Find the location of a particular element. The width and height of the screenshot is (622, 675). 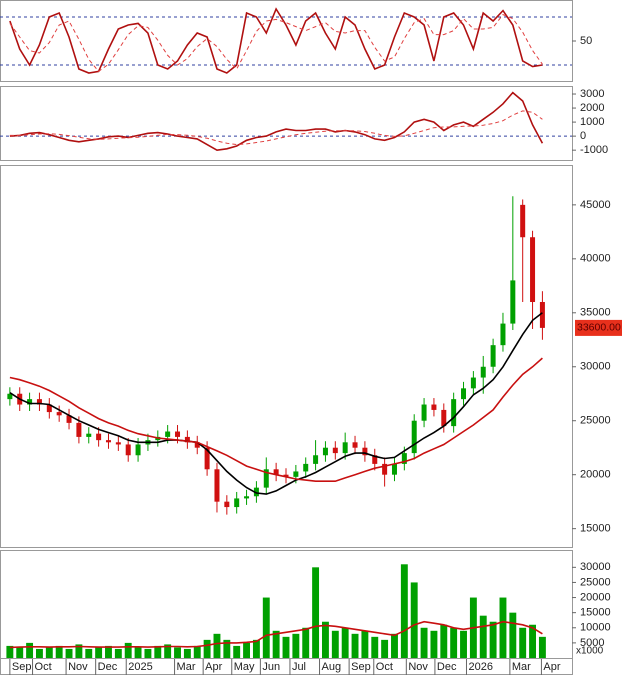

unit-label: x1000 is located at coordinates (590, 651).